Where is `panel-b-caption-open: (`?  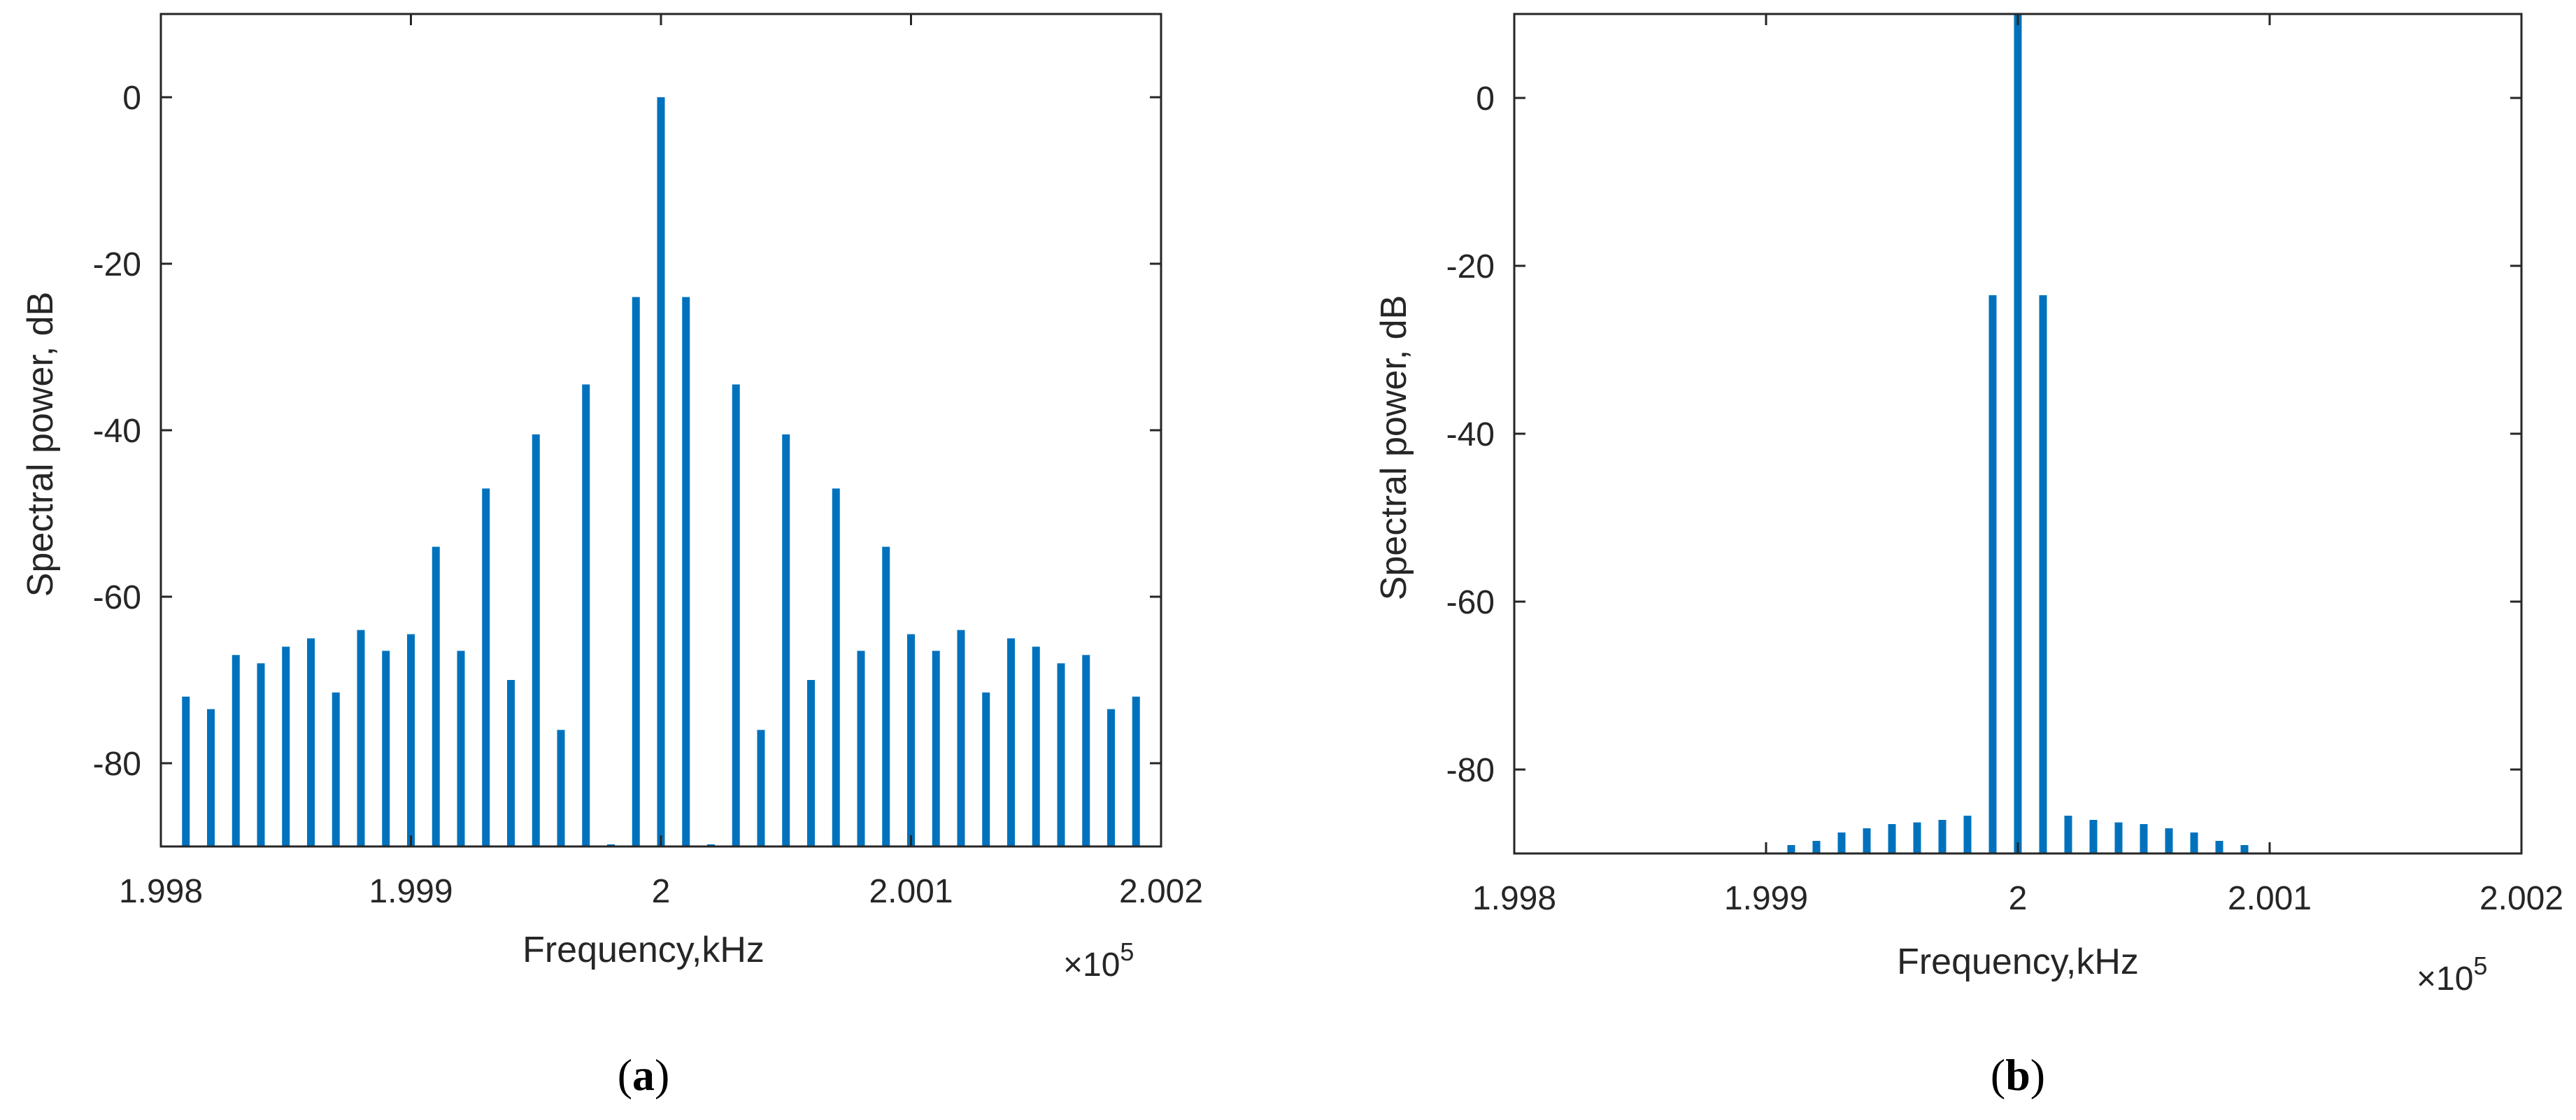
panel-b-caption-open: ( is located at coordinates (1998, 1075).